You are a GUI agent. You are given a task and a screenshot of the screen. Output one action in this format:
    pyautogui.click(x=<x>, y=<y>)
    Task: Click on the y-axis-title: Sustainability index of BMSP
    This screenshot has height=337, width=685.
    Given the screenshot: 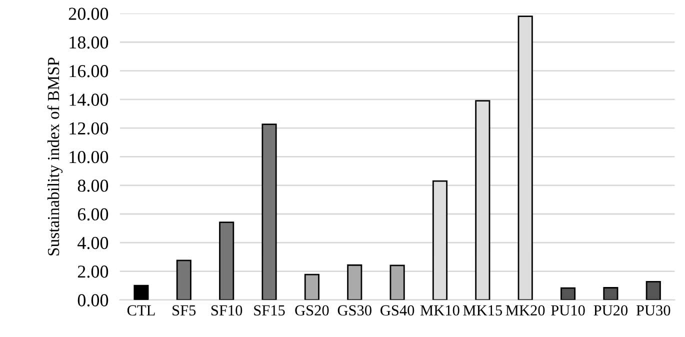 What is the action you would take?
    pyautogui.click(x=55, y=157)
    